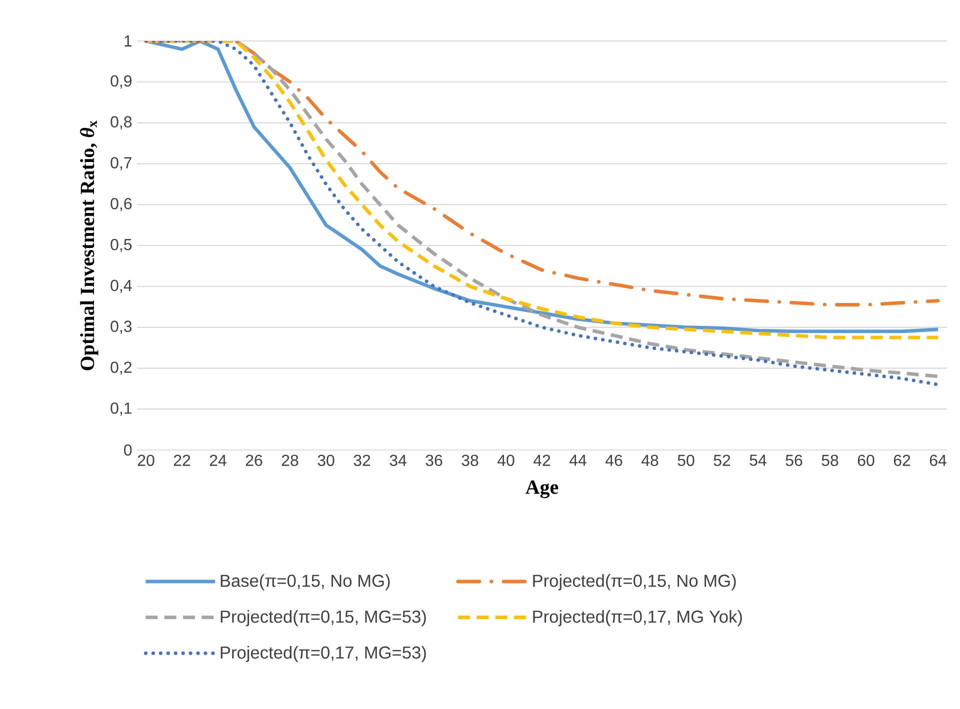 Image resolution: width=960 pixels, height=709 pixels. I want to click on x-tick-label: 50, so click(686, 460).